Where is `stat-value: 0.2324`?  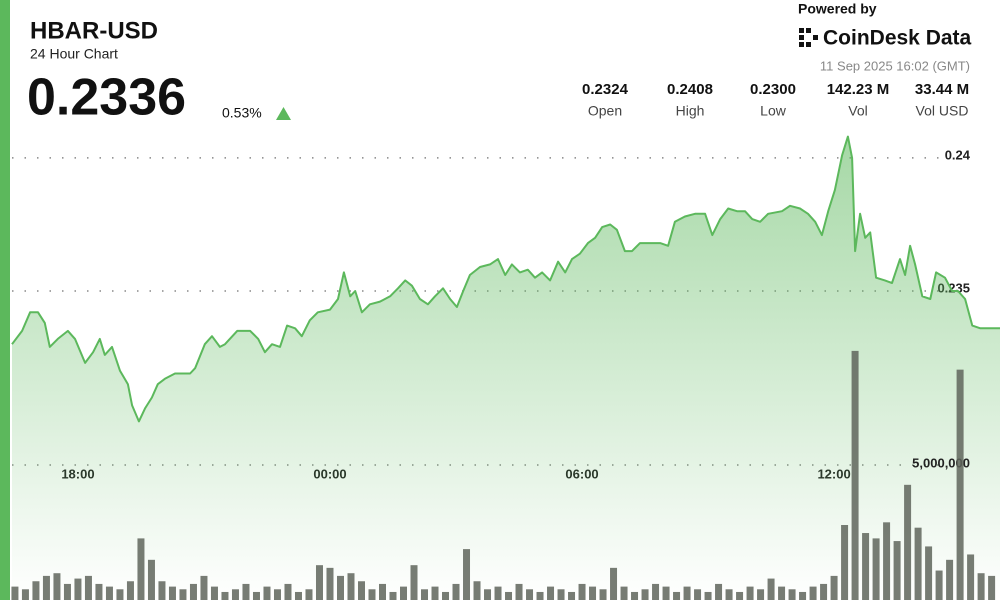
stat-value: 0.2324 is located at coordinates (605, 89).